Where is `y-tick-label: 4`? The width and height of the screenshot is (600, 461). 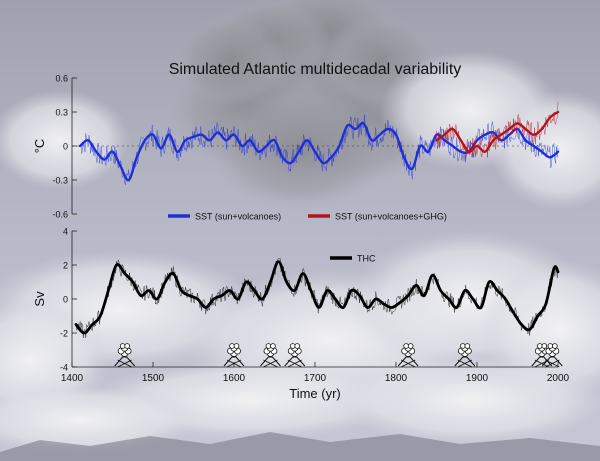
y-tick-label: 4 is located at coordinates (65, 232).